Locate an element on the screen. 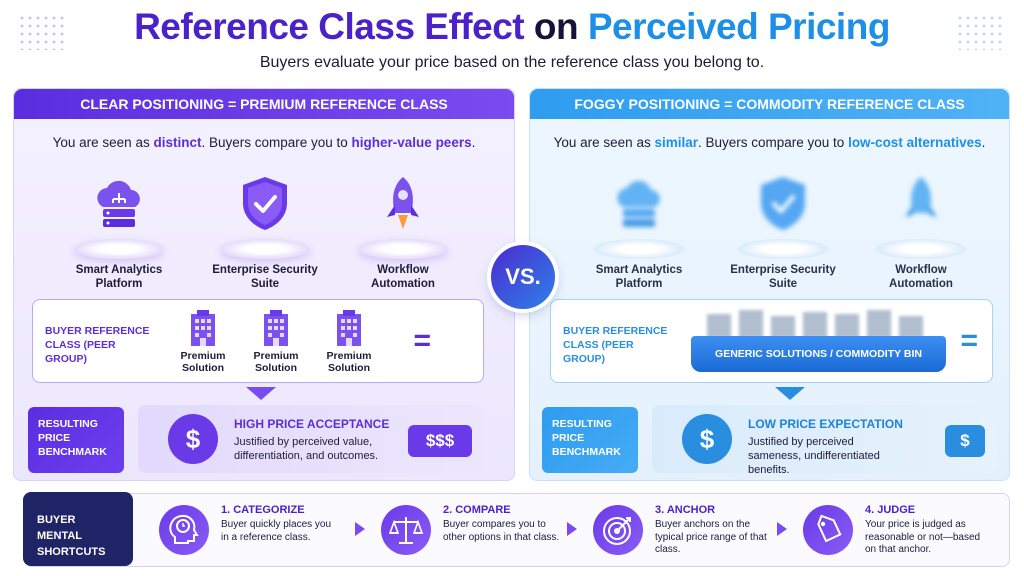  price-badge: $$$ is located at coordinates (440, 441).